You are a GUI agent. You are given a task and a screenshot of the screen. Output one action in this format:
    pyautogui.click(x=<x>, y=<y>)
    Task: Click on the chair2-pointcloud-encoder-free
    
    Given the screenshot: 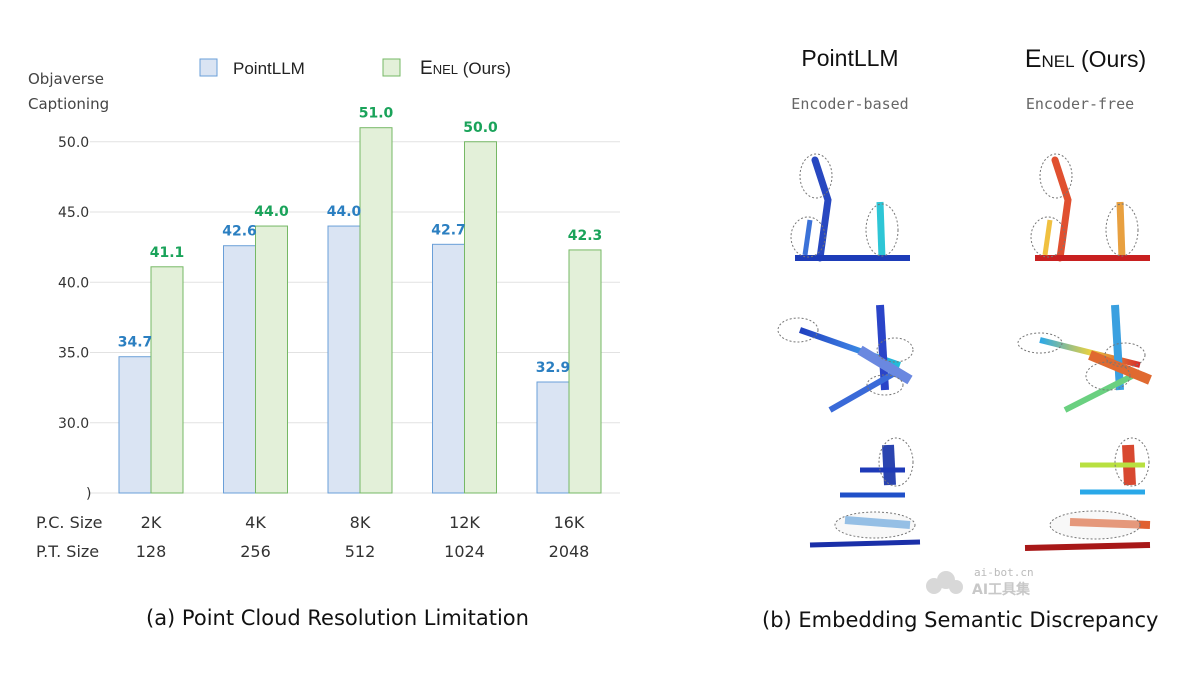 What is the action you would take?
    pyautogui.click(x=1087, y=494)
    